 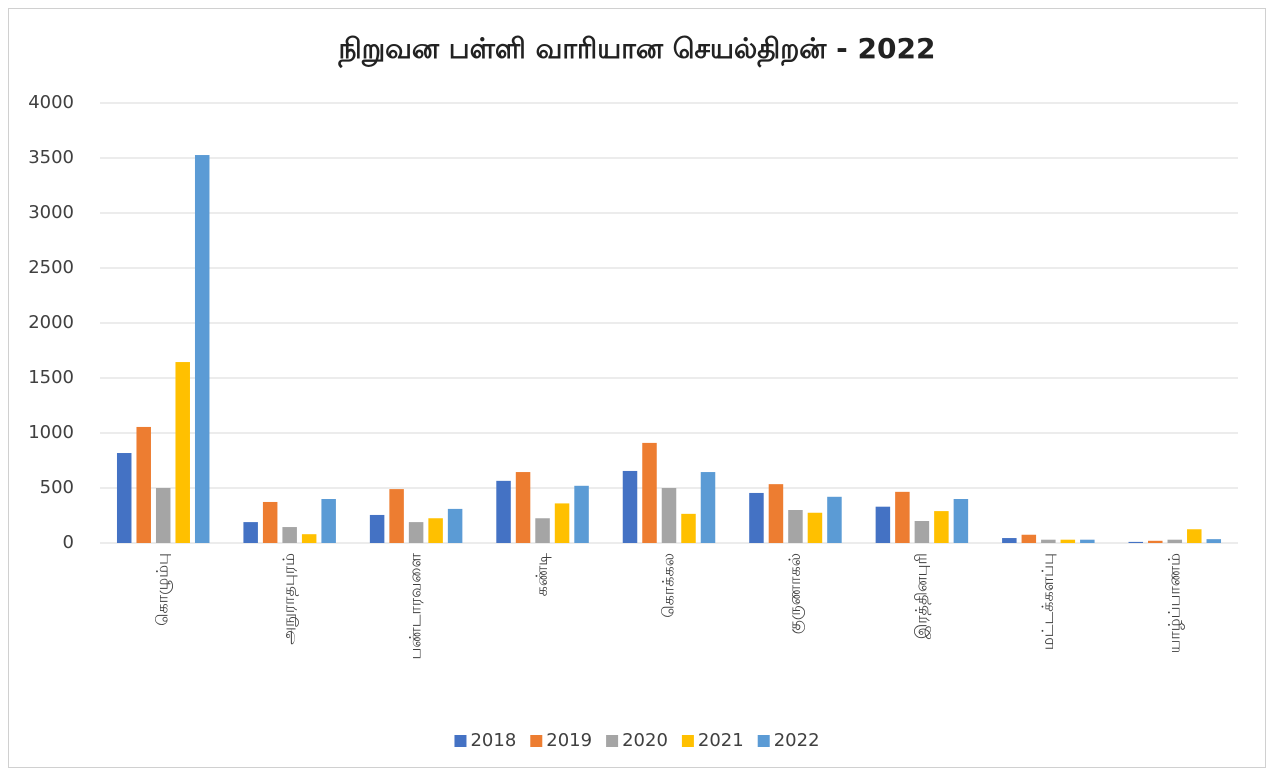 What do you see at coordinates (51, 157) in the screenshot?
I see `y-tick-label: 3500` at bounding box center [51, 157].